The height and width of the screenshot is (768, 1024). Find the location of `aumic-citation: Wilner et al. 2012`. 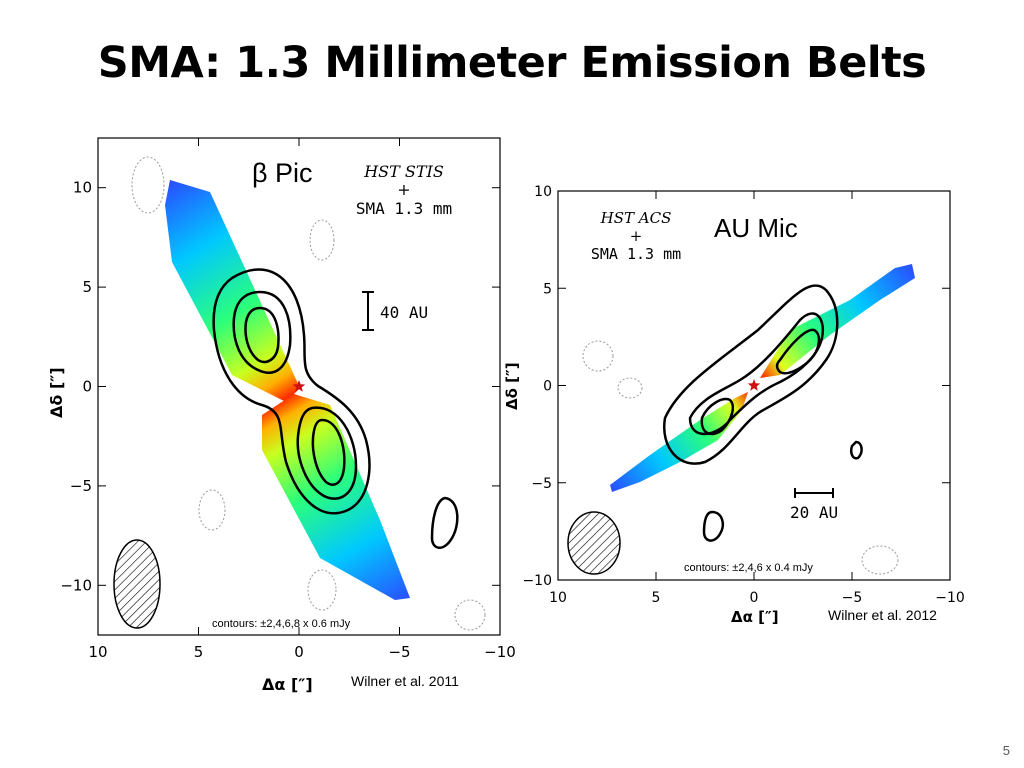

aumic-citation: Wilner et al. 2012 is located at coordinates (882, 615).